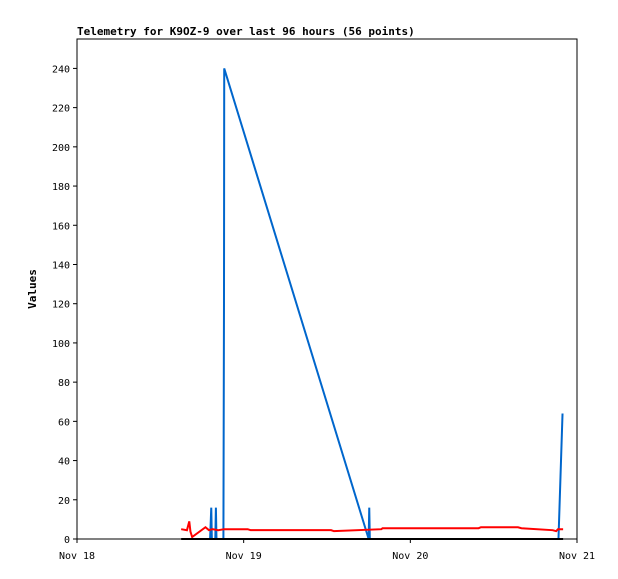 This screenshot has width=618, height=579. I want to click on y-axis: 0 20 40 60 80 100 120 140 160 180 200 220 240, so click(64, 305).